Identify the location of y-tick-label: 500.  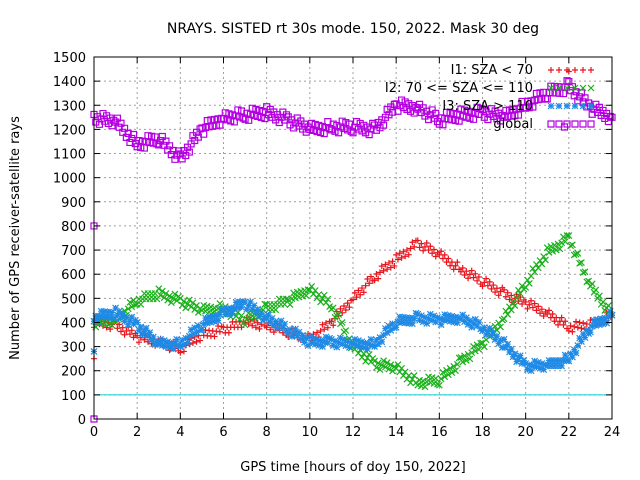
(73, 299).